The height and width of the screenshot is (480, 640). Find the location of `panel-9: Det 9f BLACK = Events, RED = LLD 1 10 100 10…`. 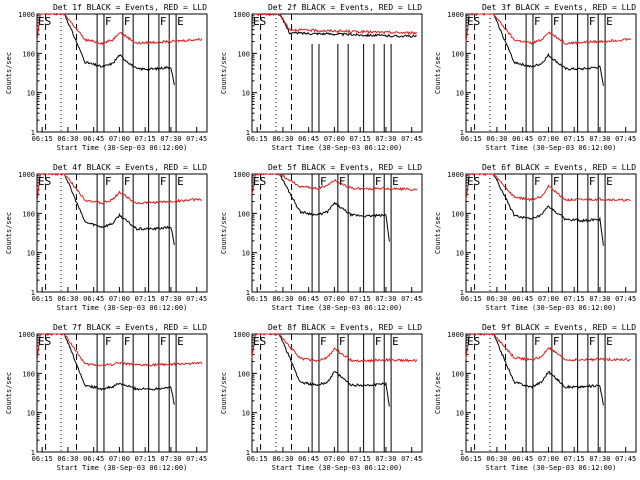

panel-9: Det 9f BLACK = Events, RED = LLD 1 10 100 10… is located at coordinates (535, 397).